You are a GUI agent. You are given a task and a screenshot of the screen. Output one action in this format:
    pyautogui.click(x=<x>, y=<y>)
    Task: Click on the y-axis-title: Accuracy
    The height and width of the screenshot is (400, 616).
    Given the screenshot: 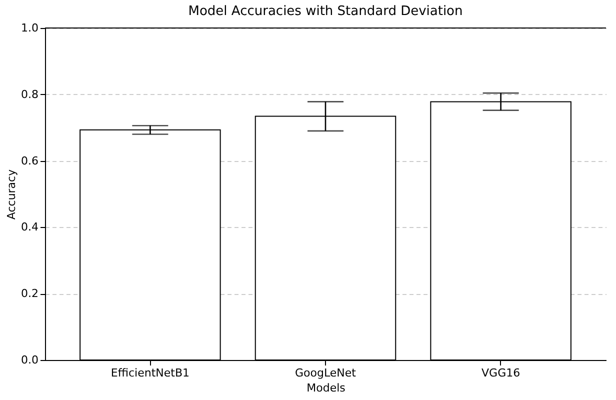 What is the action you would take?
    pyautogui.click(x=11, y=194)
    